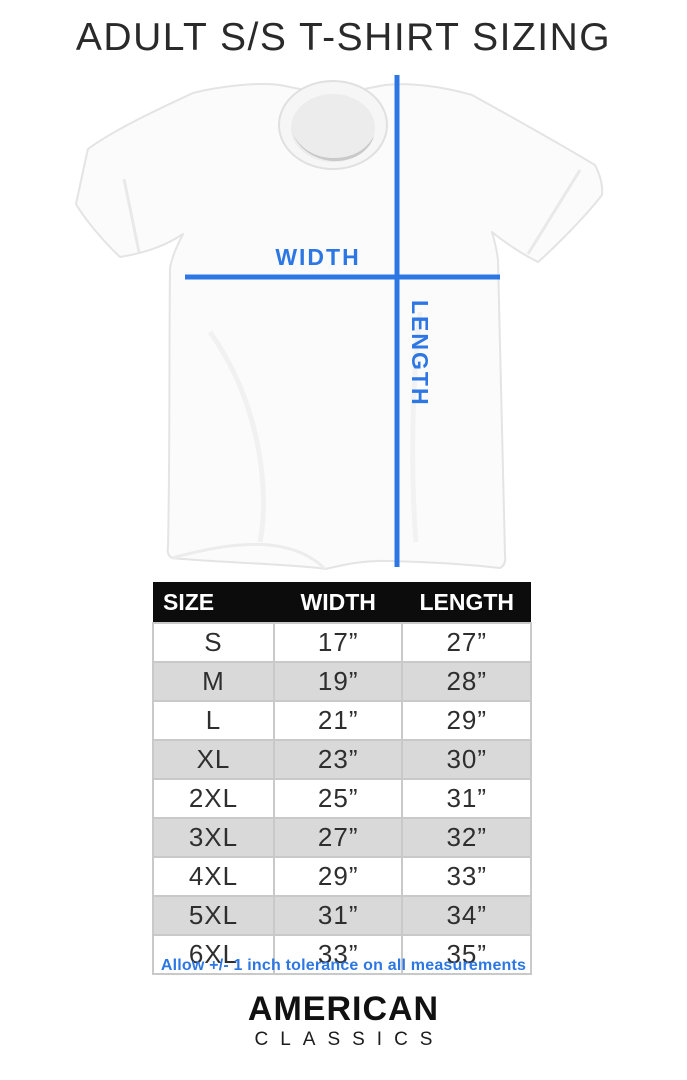 The height and width of the screenshot is (1080, 687). I want to click on table-cell: XL, so click(213, 759).